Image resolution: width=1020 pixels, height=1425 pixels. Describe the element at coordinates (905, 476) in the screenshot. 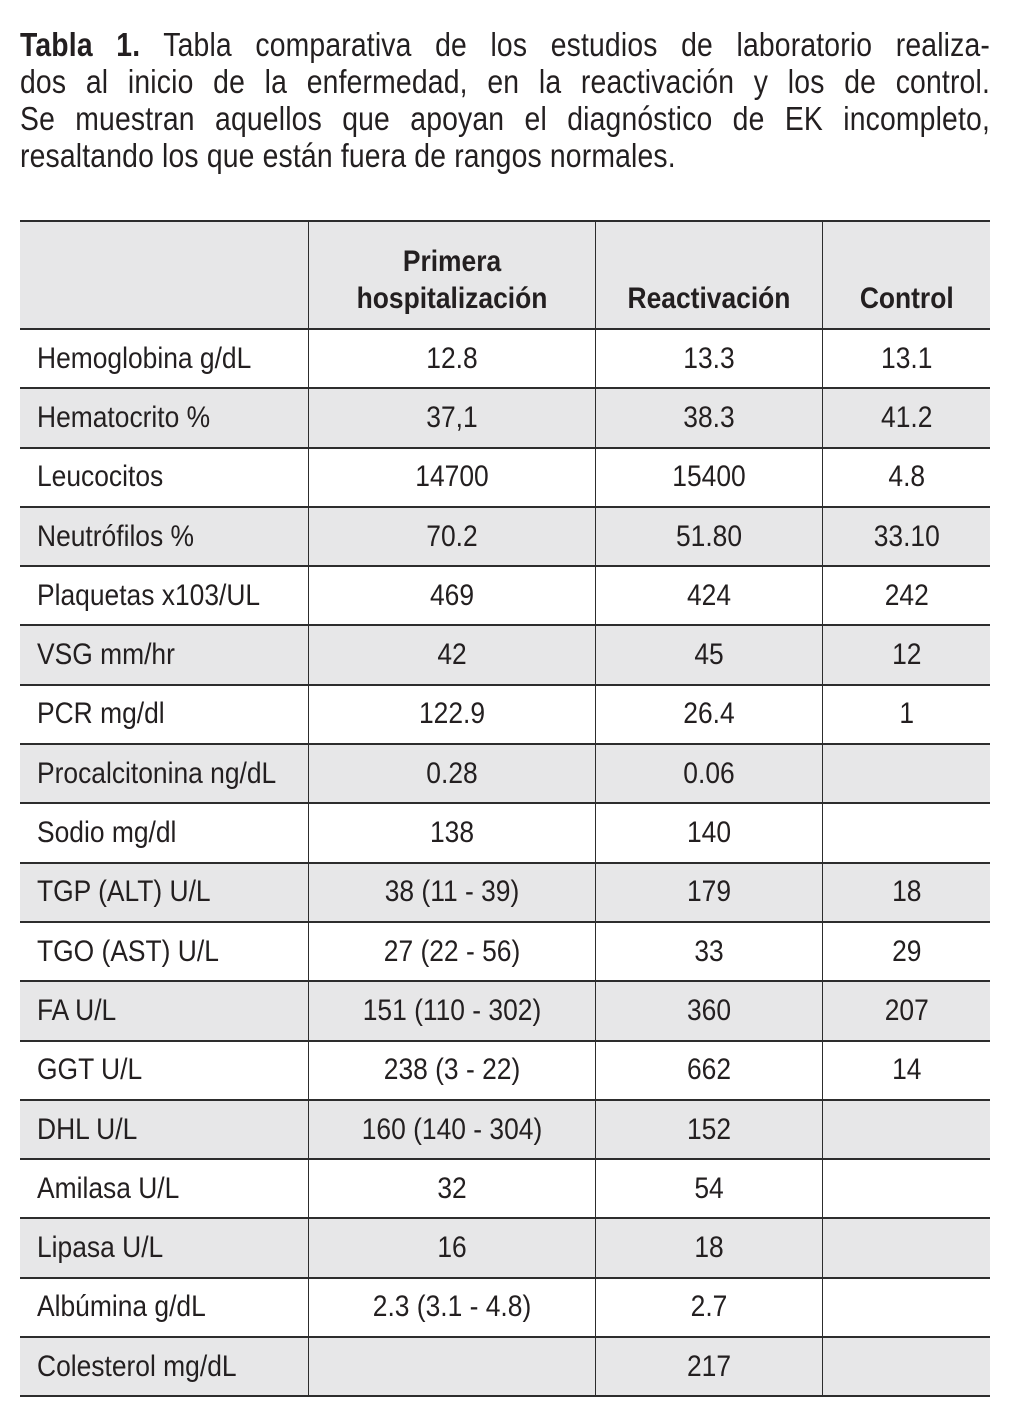

I see `cell-value: 4.8` at that location.